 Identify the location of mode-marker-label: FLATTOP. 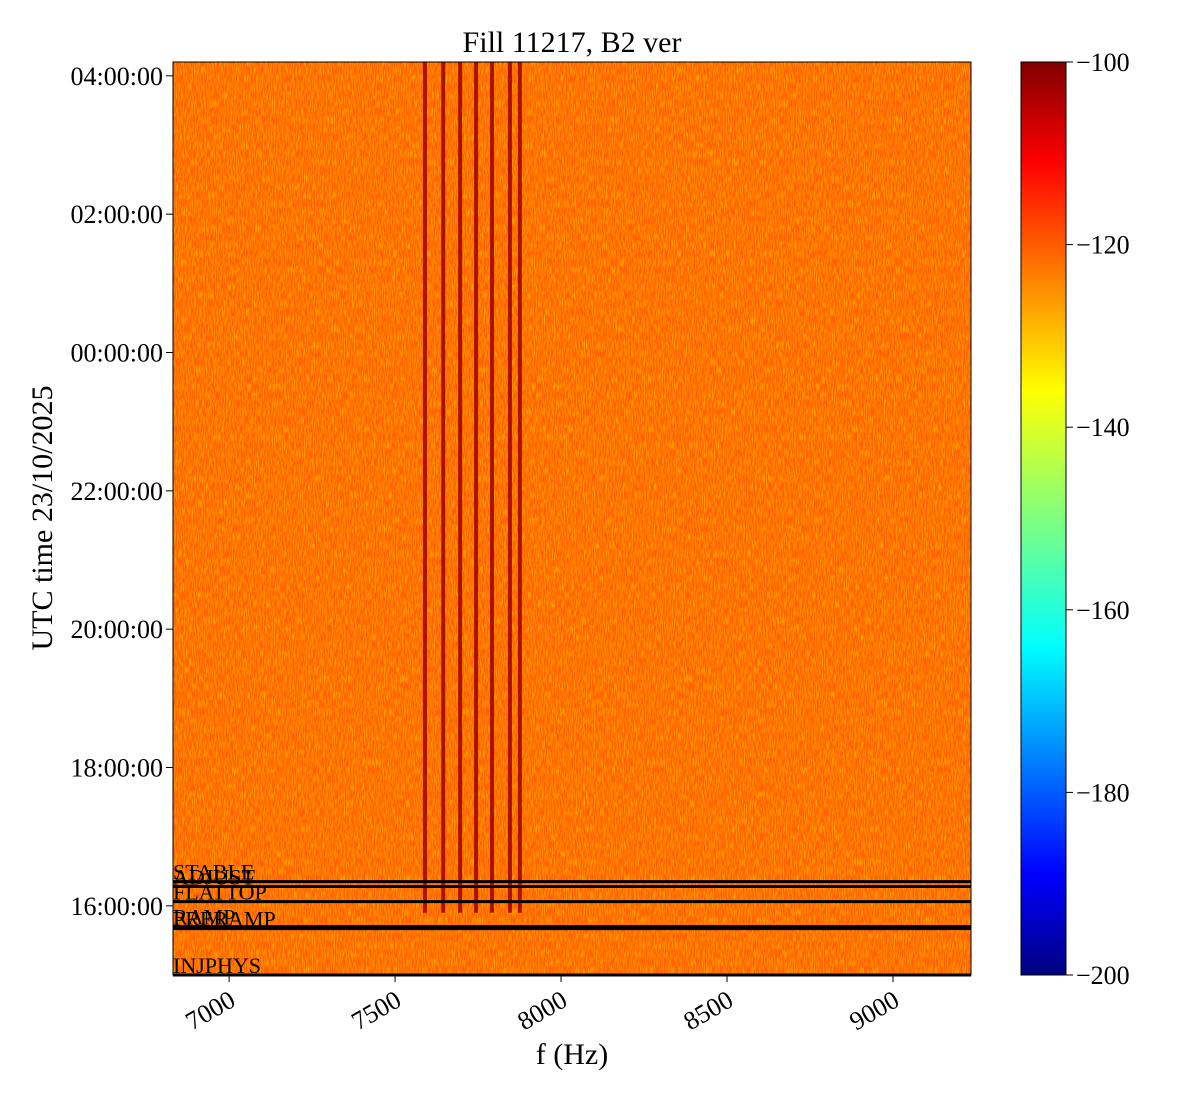
(220, 892).